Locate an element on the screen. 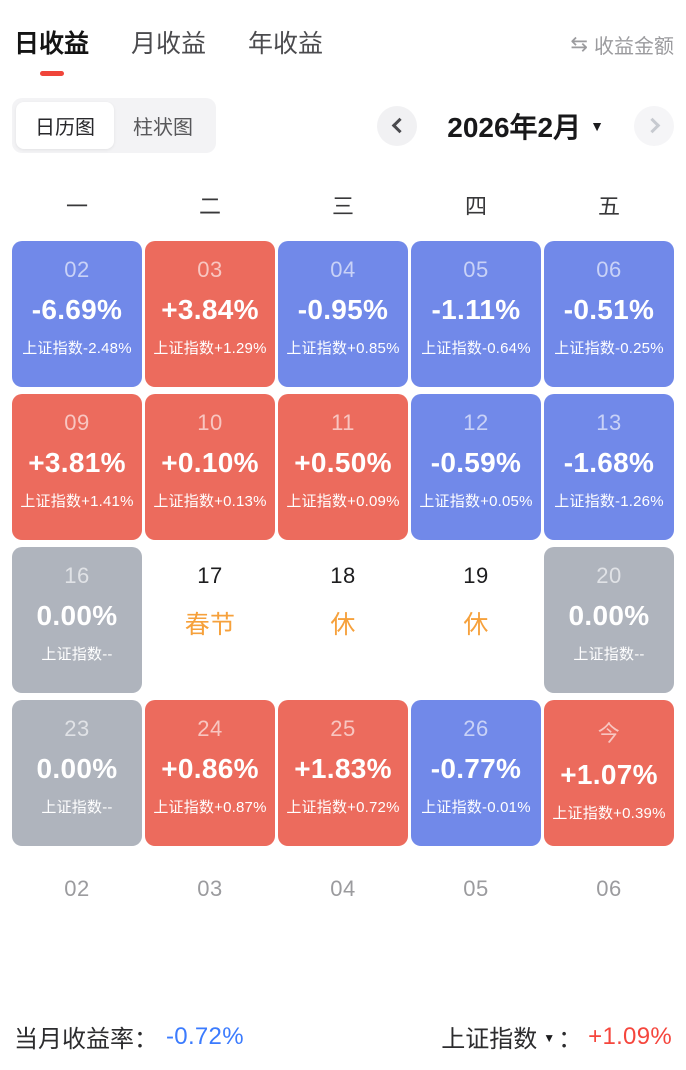 The width and height of the screenshot is (686, 1070). weekday-header-row: 一二三四五 is located at coordinates (343, 205).